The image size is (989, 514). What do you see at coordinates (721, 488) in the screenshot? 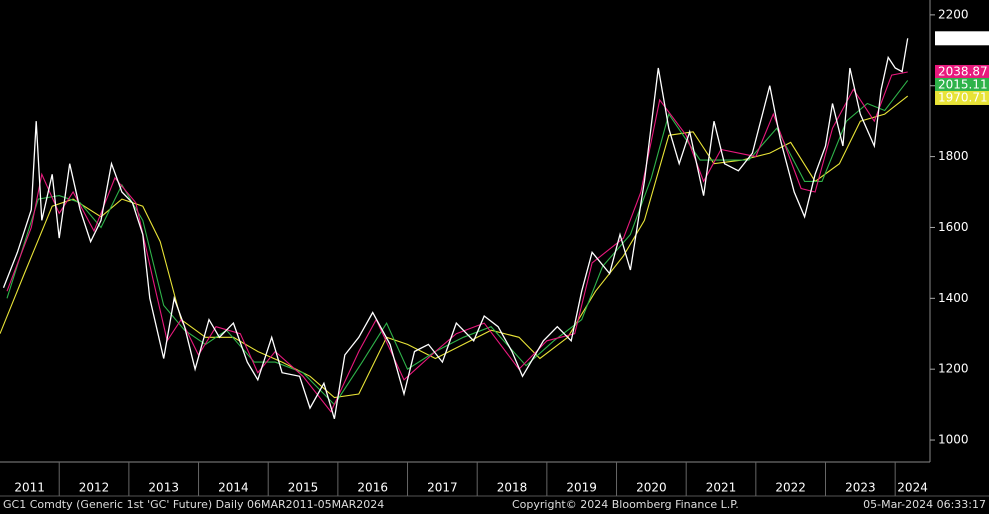
I see `x-tick-label: 2021` at bounding box center [721, 488].